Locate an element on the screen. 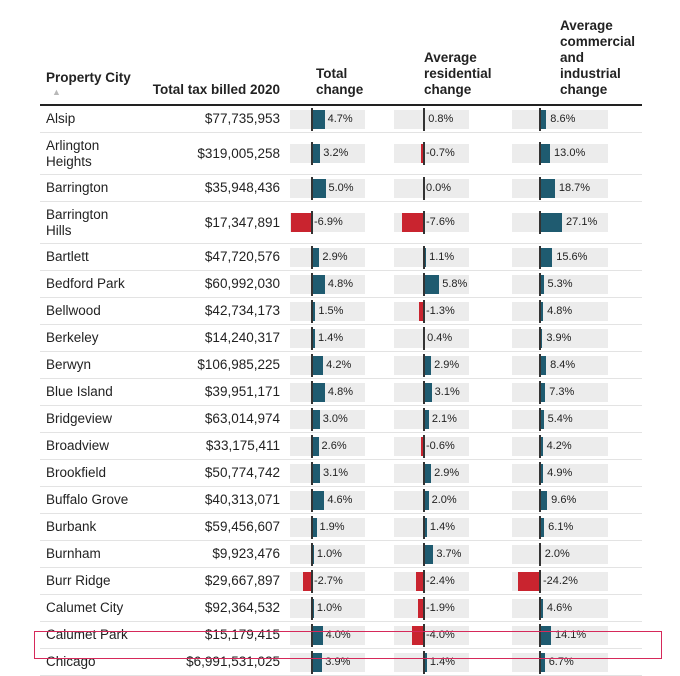 The width and height of the screenshot is (680, 676). com-change-cell: 15.6% is located at coordinates (577, 257).